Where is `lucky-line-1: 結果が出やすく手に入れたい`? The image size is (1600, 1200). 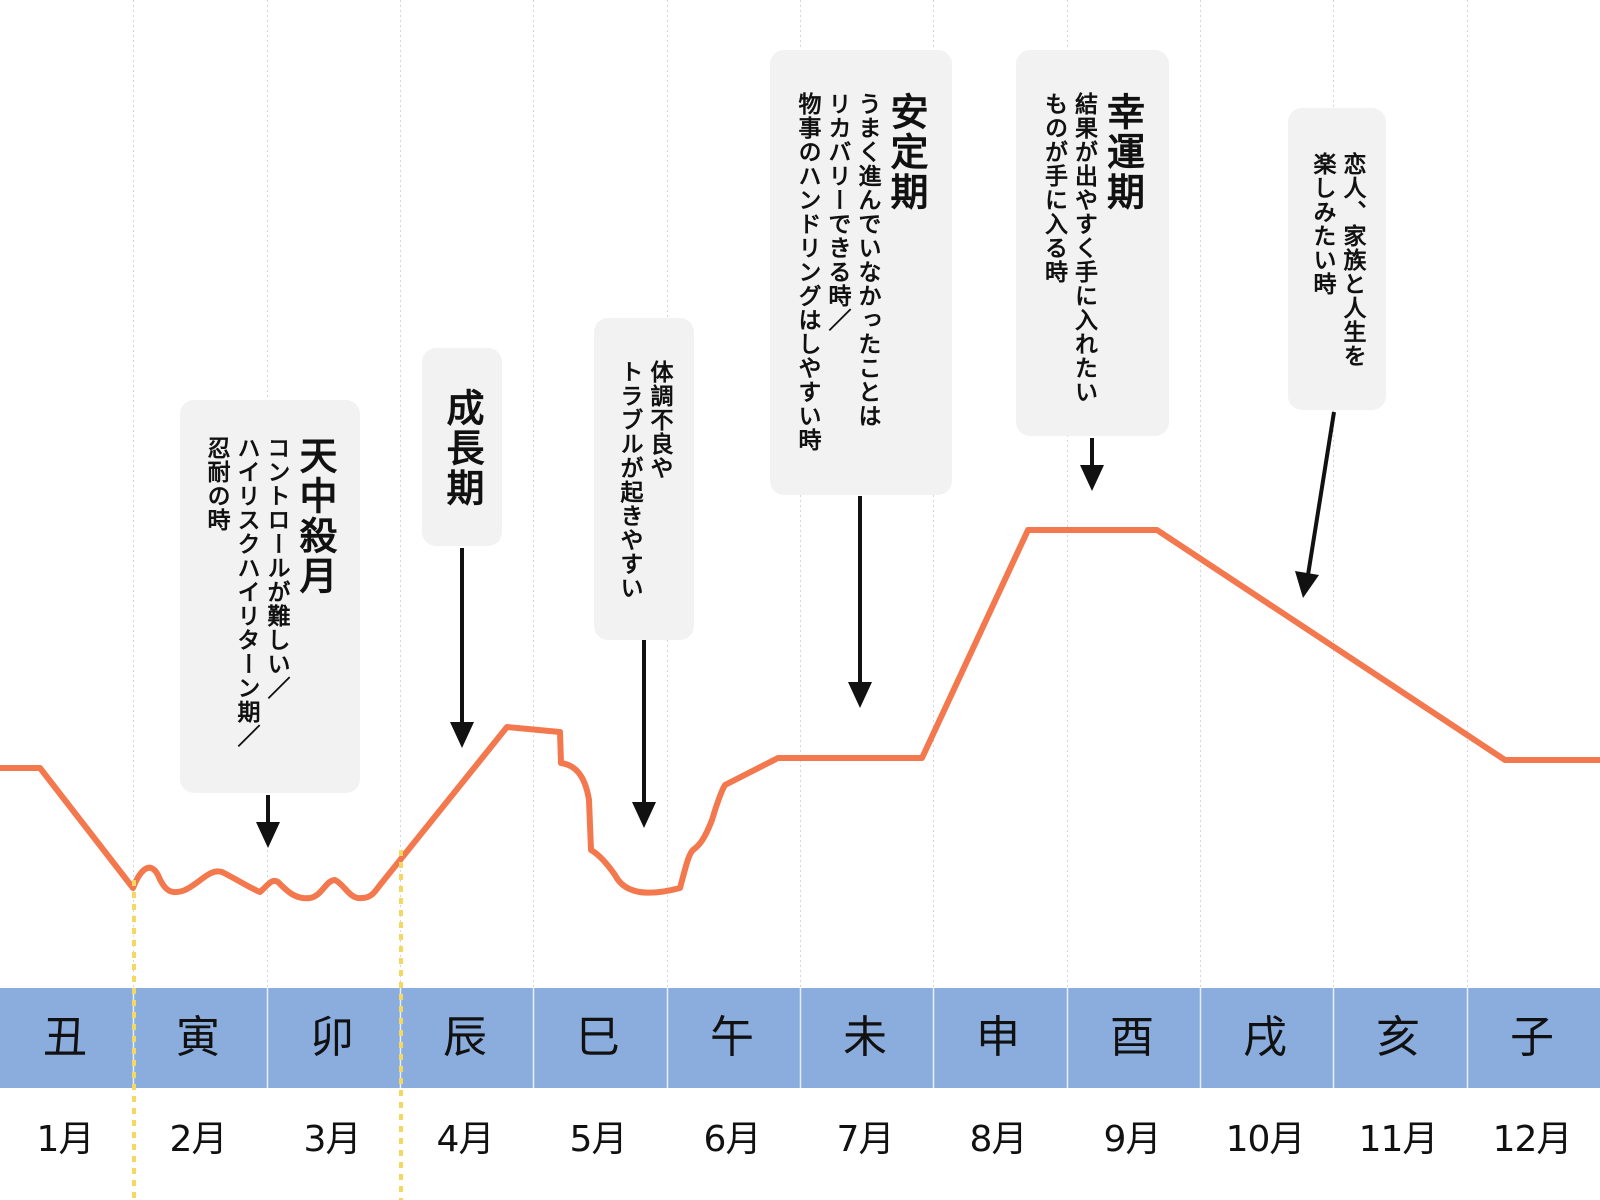
lucky-line-1: 結果が出やすく手に入れたい is located at coordinates (1083, 248).